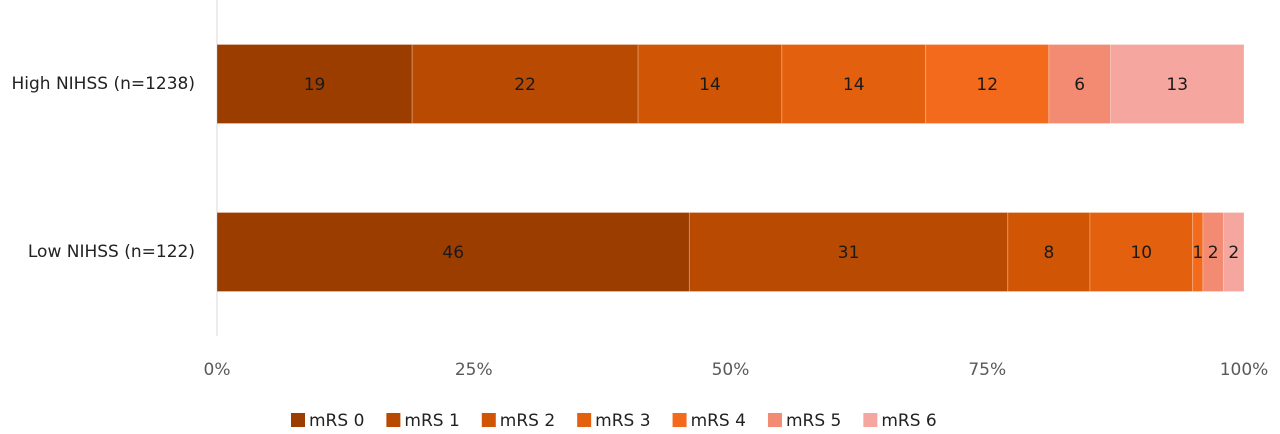 Image resolution: width=1280 pixels, height=434 pixels. What do you see at coordinates (217, 370) in the screenshot?
I see `x-tick-label: 0%` at bounding box center [217, 370].